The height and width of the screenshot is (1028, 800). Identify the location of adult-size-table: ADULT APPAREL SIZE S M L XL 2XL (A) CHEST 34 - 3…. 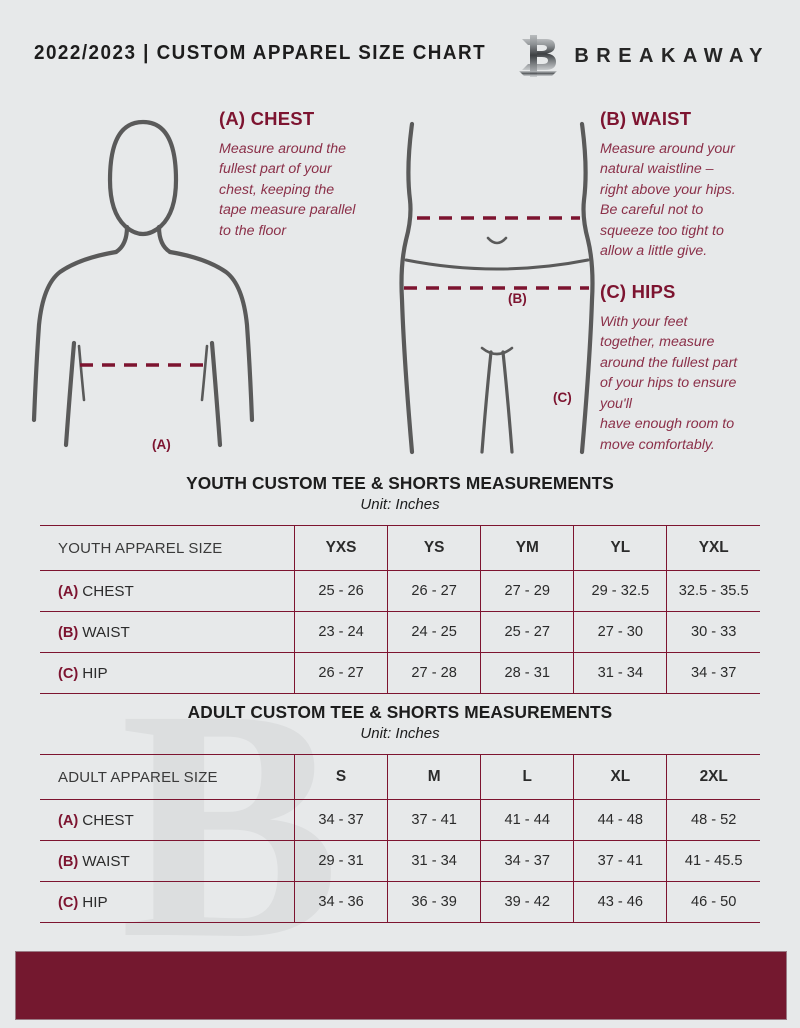
(400, 838).